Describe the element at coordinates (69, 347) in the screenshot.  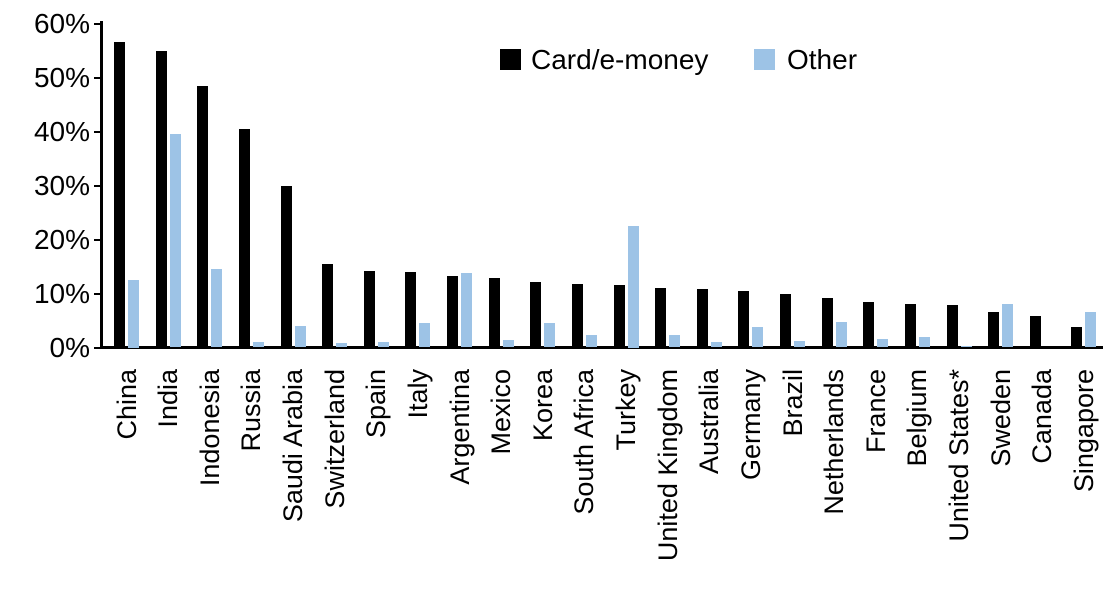
I see `y-axis-tick-label: 0%` at that location.